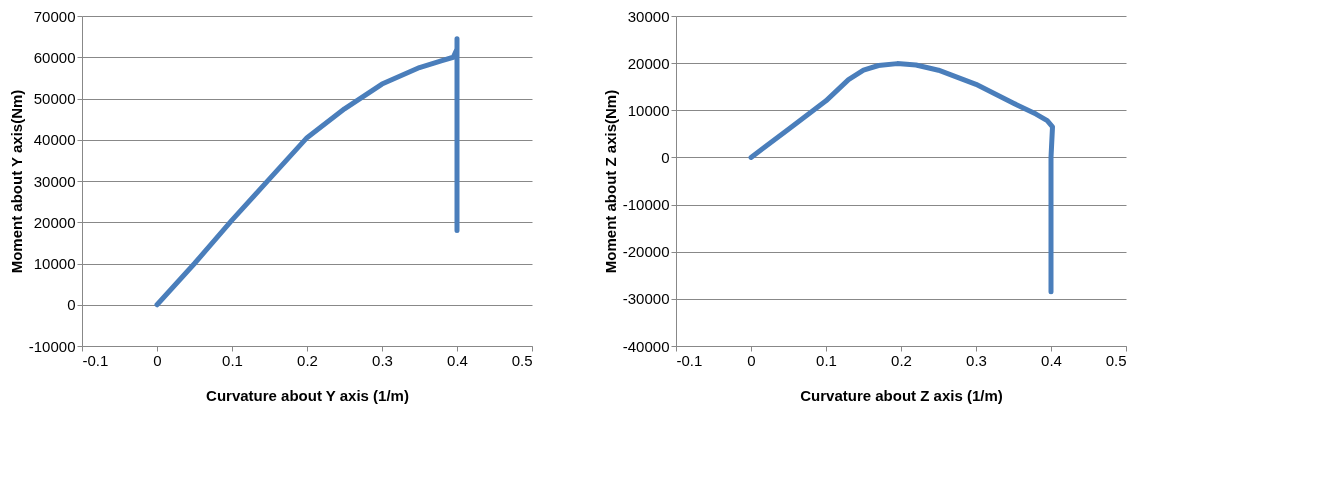 This screenshot has height=486, width=1317. What do you see at coordinates (16, 181) in the screenshot?
I see `y-axis-title: Moment about Y axis(Nm)` at bounding box center [16, 181].